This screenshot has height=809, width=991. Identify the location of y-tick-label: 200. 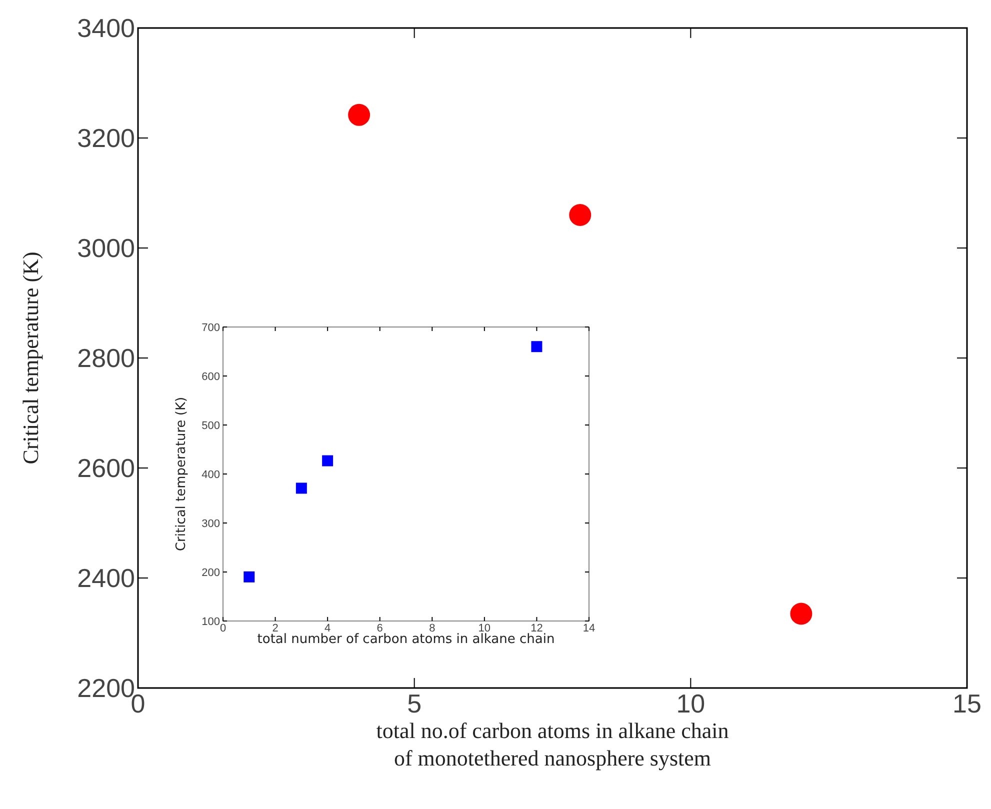
(211, 572).